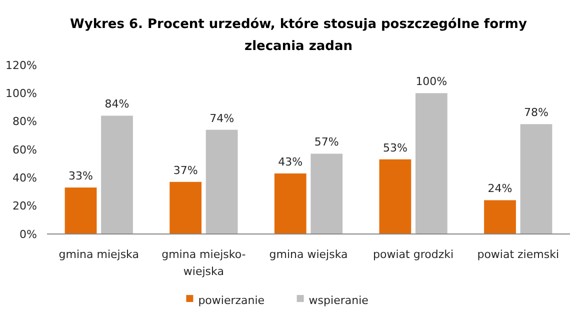 The width and height of the screenshot is (587, 326). What do you see at coordinates (518, 254) in the screenshot?
I see `x-tick-label: powiat ziemski` at bounding box center [518, 254].